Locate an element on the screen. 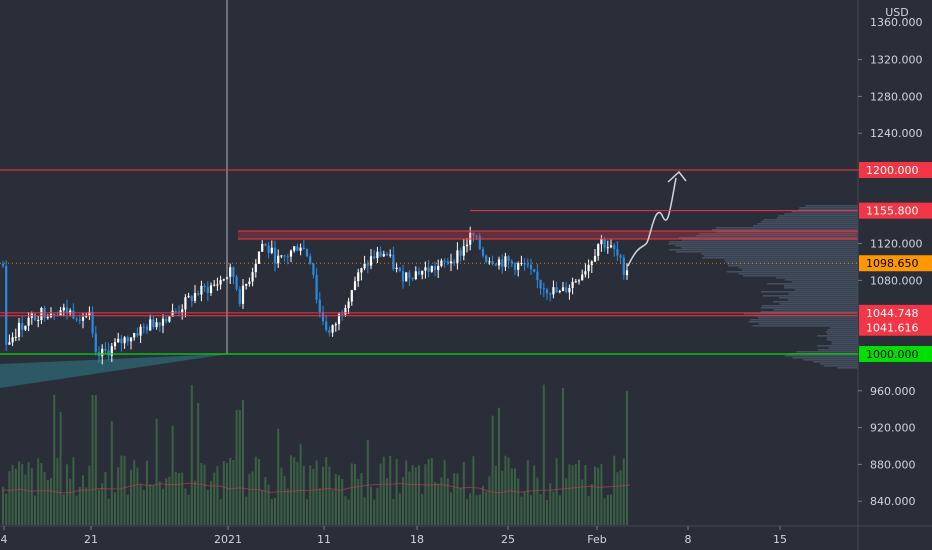 The image size is (932, 550). volume-ma-line is located at coordinates (316, 488).